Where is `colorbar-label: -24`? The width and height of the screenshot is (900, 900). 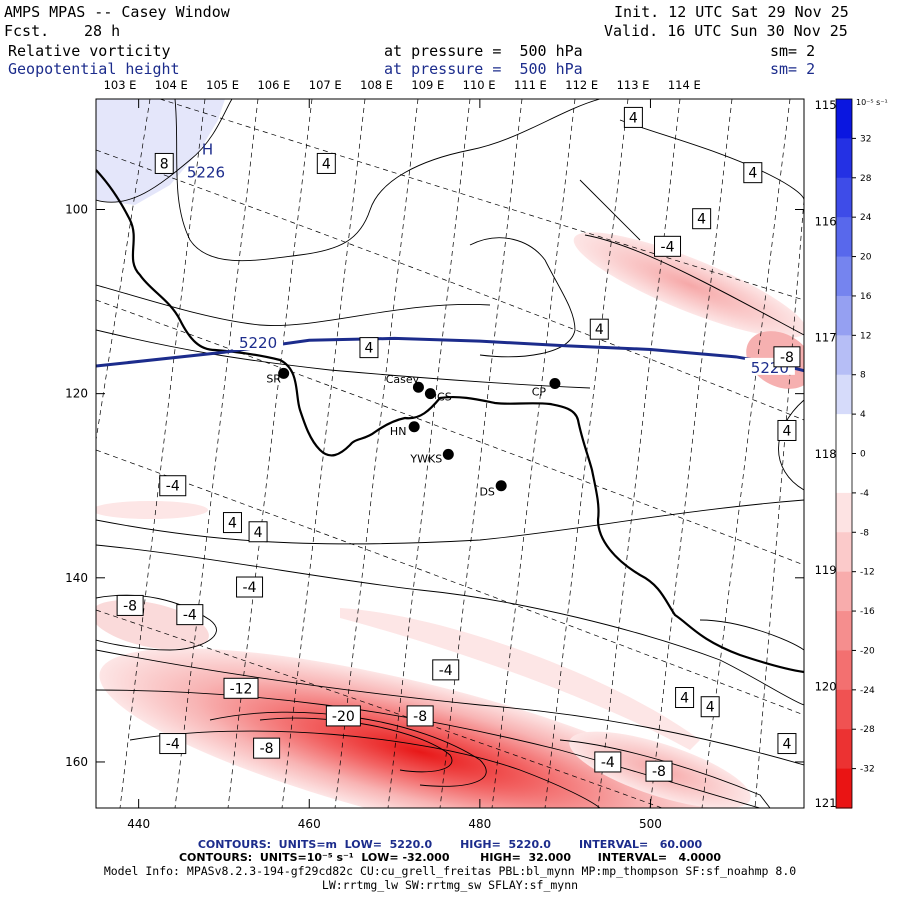 colorbar-label: -24 is located at coordinates (867, 691).